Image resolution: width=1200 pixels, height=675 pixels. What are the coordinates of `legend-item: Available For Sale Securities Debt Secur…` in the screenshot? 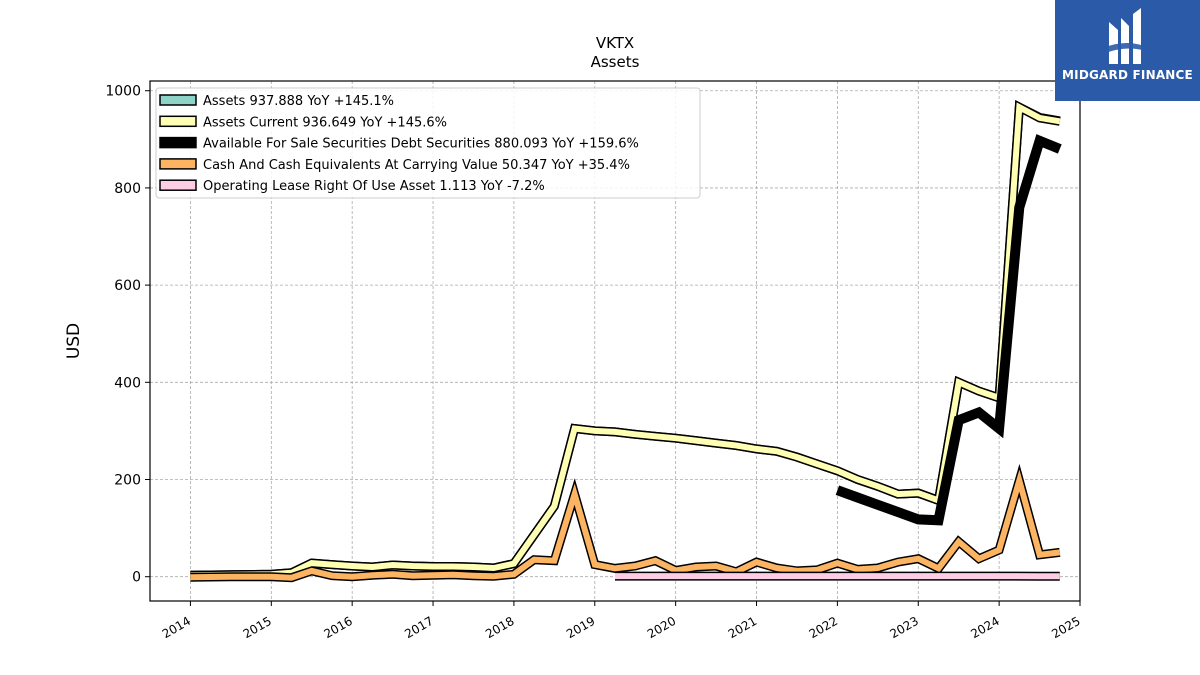 It's located at (399, 144).